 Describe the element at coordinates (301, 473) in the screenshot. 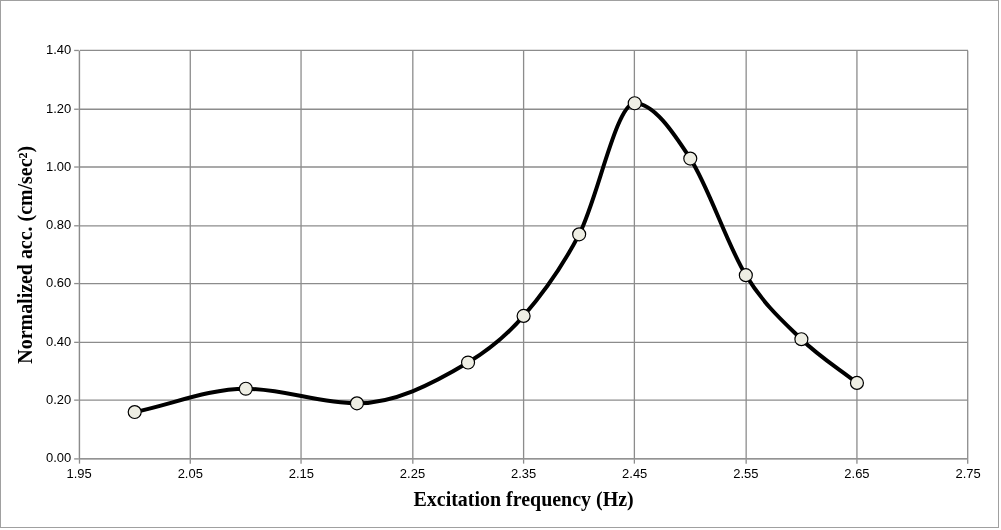

I see `x-tick-label: 2.15` at that location.